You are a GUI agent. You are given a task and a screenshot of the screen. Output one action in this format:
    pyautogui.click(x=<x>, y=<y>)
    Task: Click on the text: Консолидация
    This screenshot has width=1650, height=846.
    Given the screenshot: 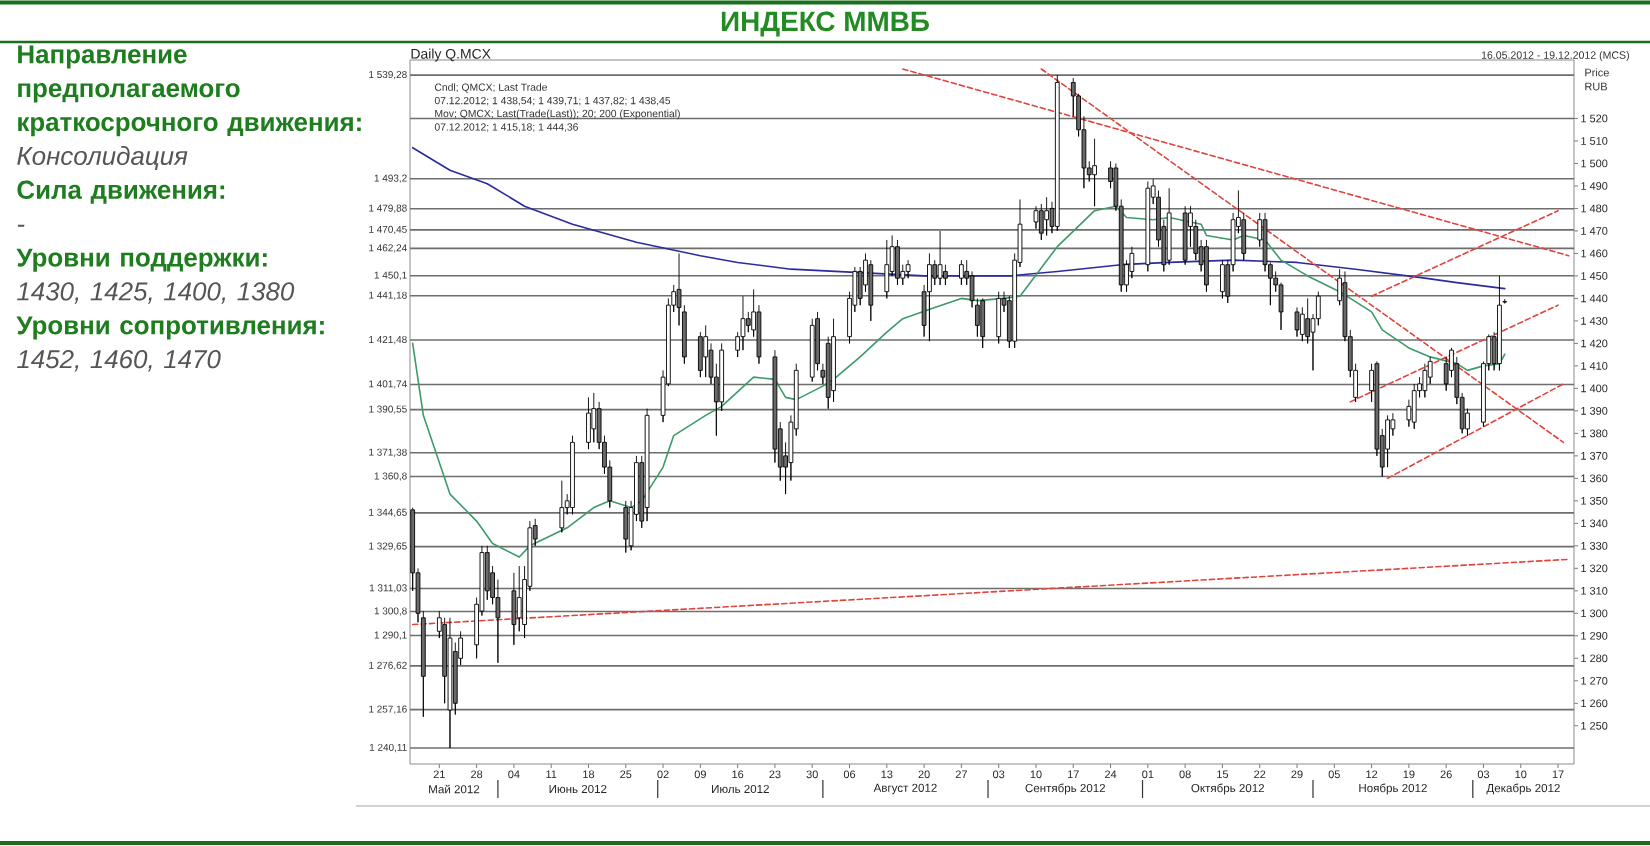 What is the action you would take?
    pyautogui.click(x=102, y=158)
    